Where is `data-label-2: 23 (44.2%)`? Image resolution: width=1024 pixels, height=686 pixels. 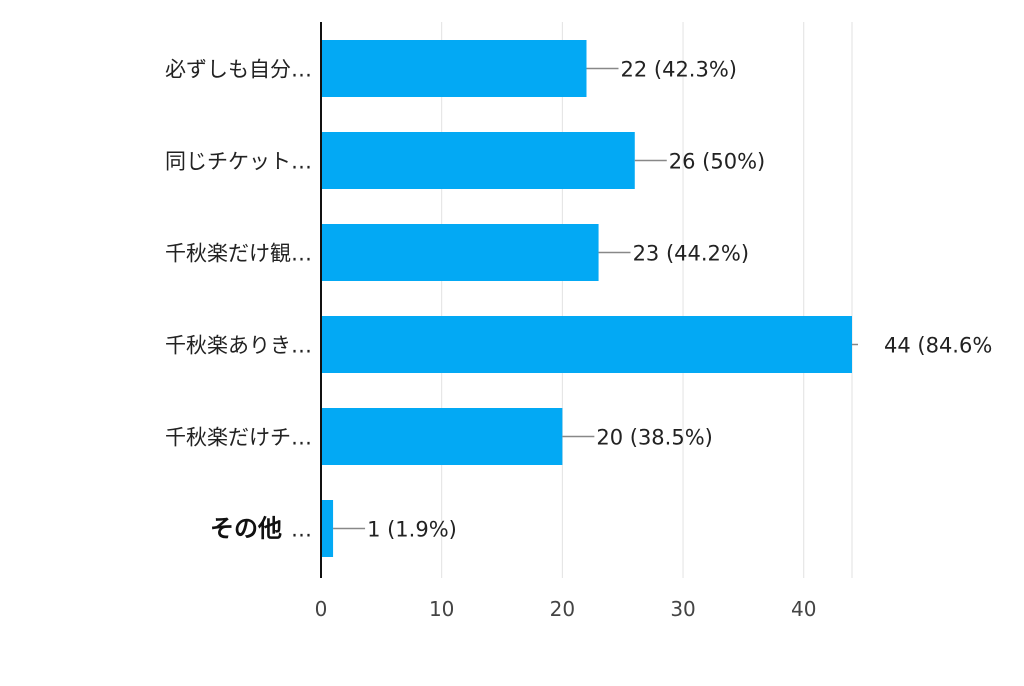 data-label-2: 23 (44.2%) is located at coordinates (691, 254).